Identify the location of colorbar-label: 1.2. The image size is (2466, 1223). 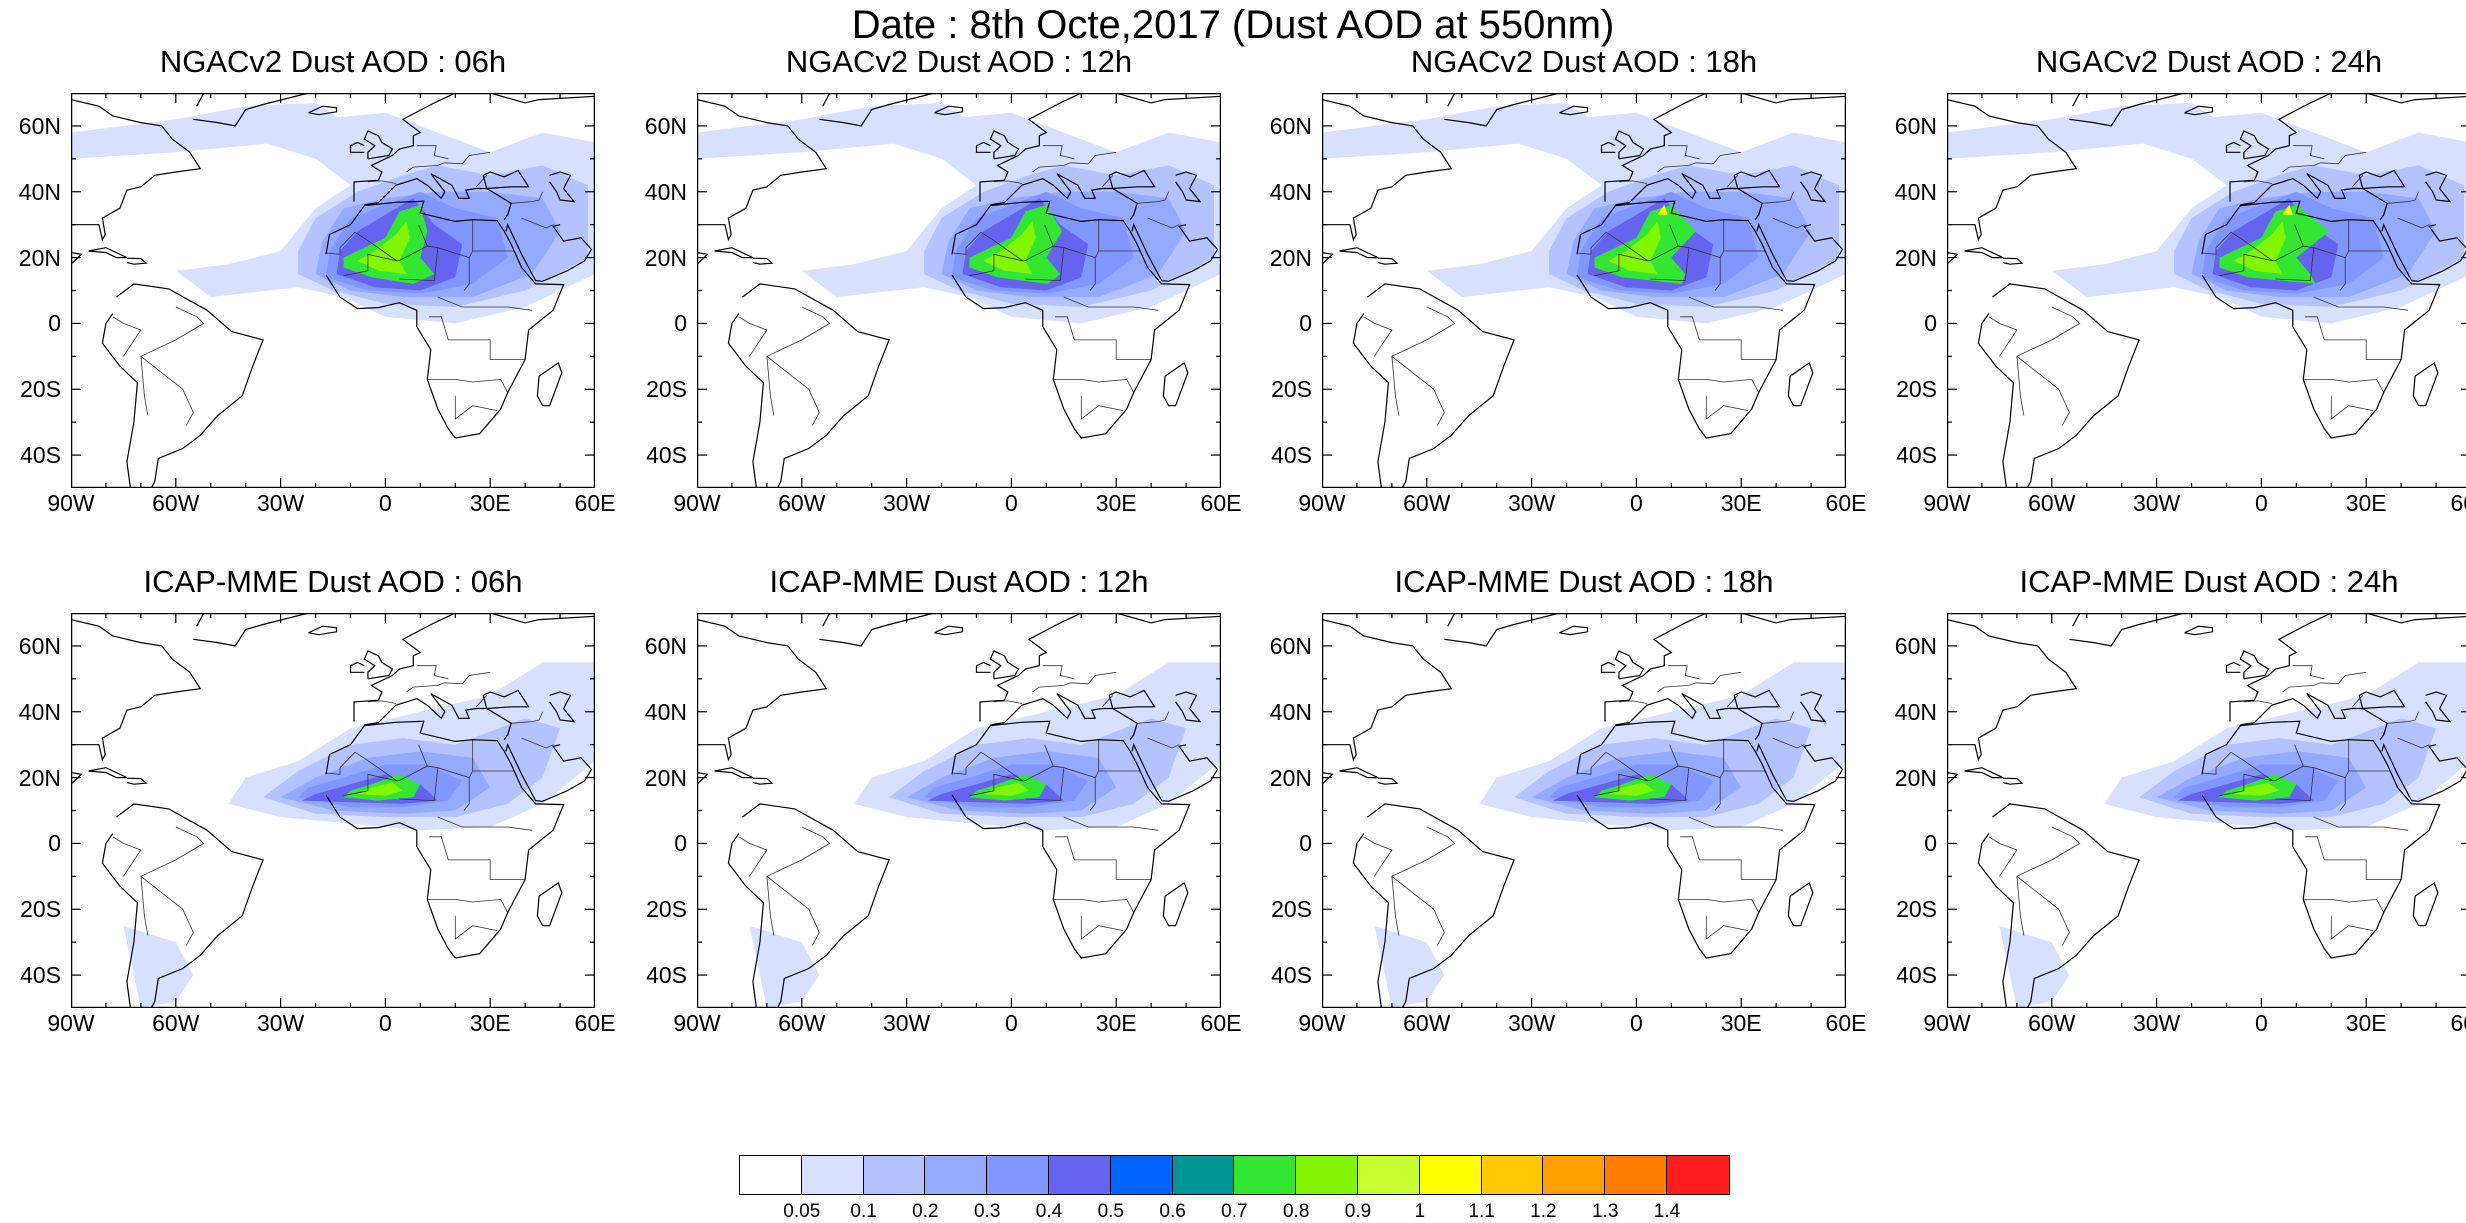
(1543, 1212).